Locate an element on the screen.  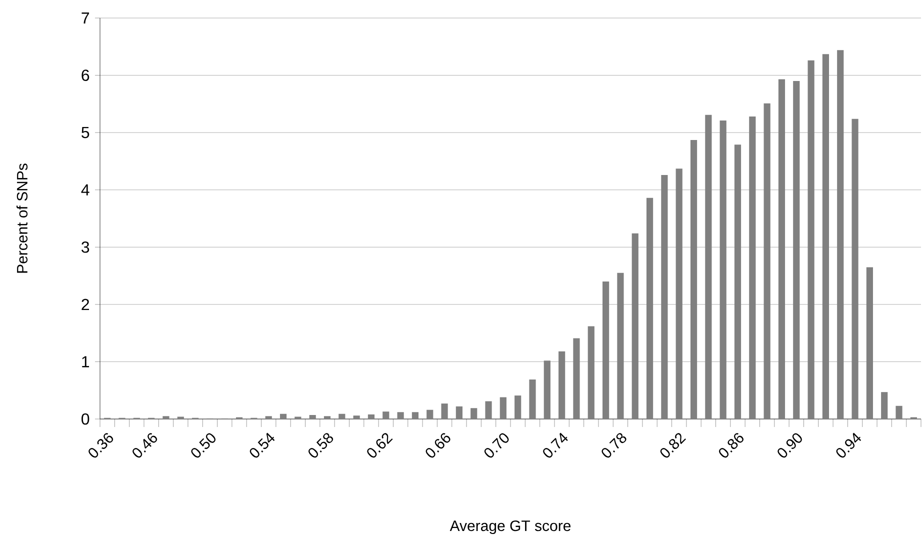
x-tick-label: 0.82 is located at coordinates (673, 445).